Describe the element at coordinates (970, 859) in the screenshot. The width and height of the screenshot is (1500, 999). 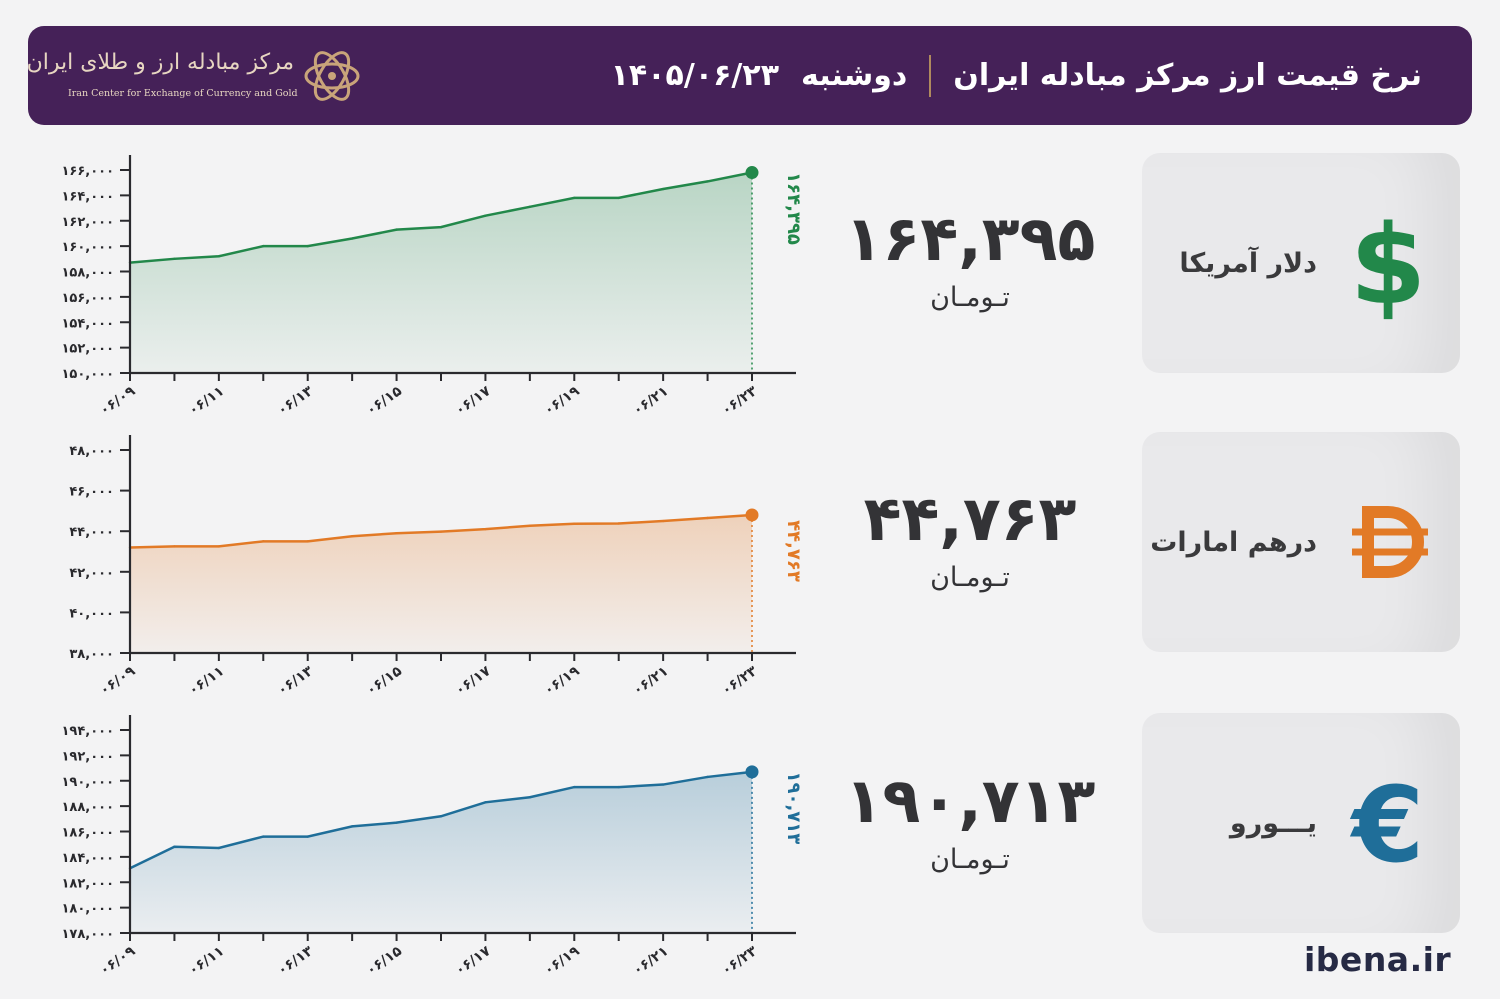
I see `euro-unit: تـومـان` at that location.